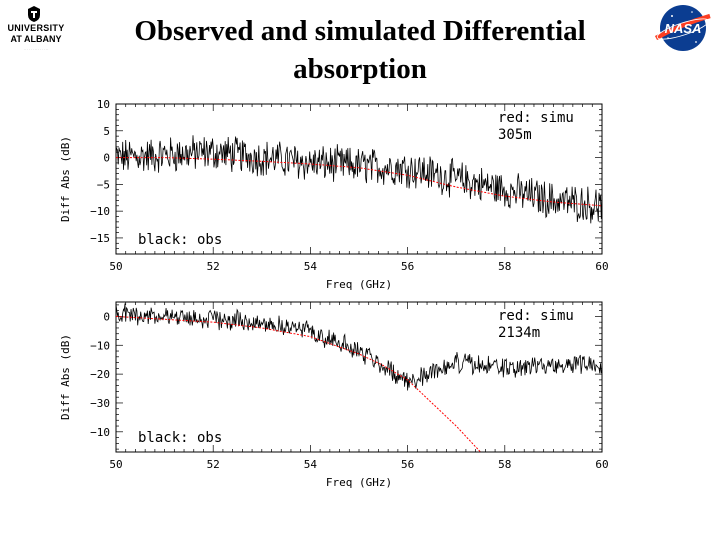 The height and width of the screenshot is (540, 720). I want to click on chart-annotation: 2134m, so click(519, 333).